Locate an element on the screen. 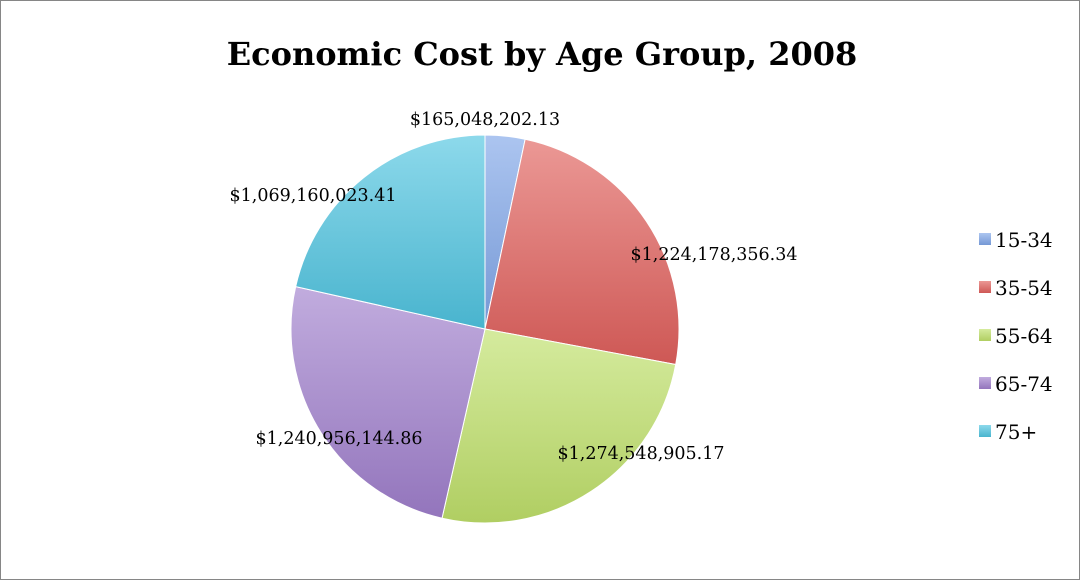 Image resolution: width=1080 pixels, height=580 pixels. data-label-55-64: $1,274,548,905.17 is located at coordinates (641, 454).